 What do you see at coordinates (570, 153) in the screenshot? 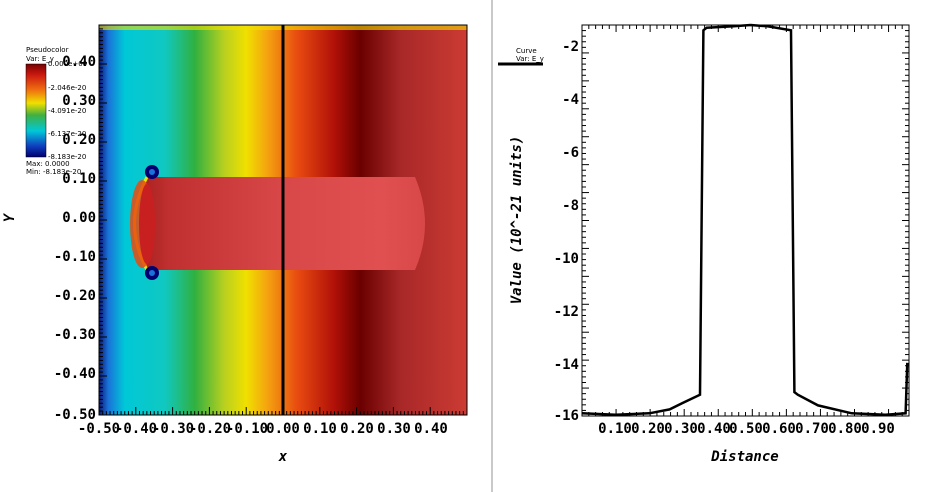
I see `y-tick-label: -6` at bounding box center [570, 153].